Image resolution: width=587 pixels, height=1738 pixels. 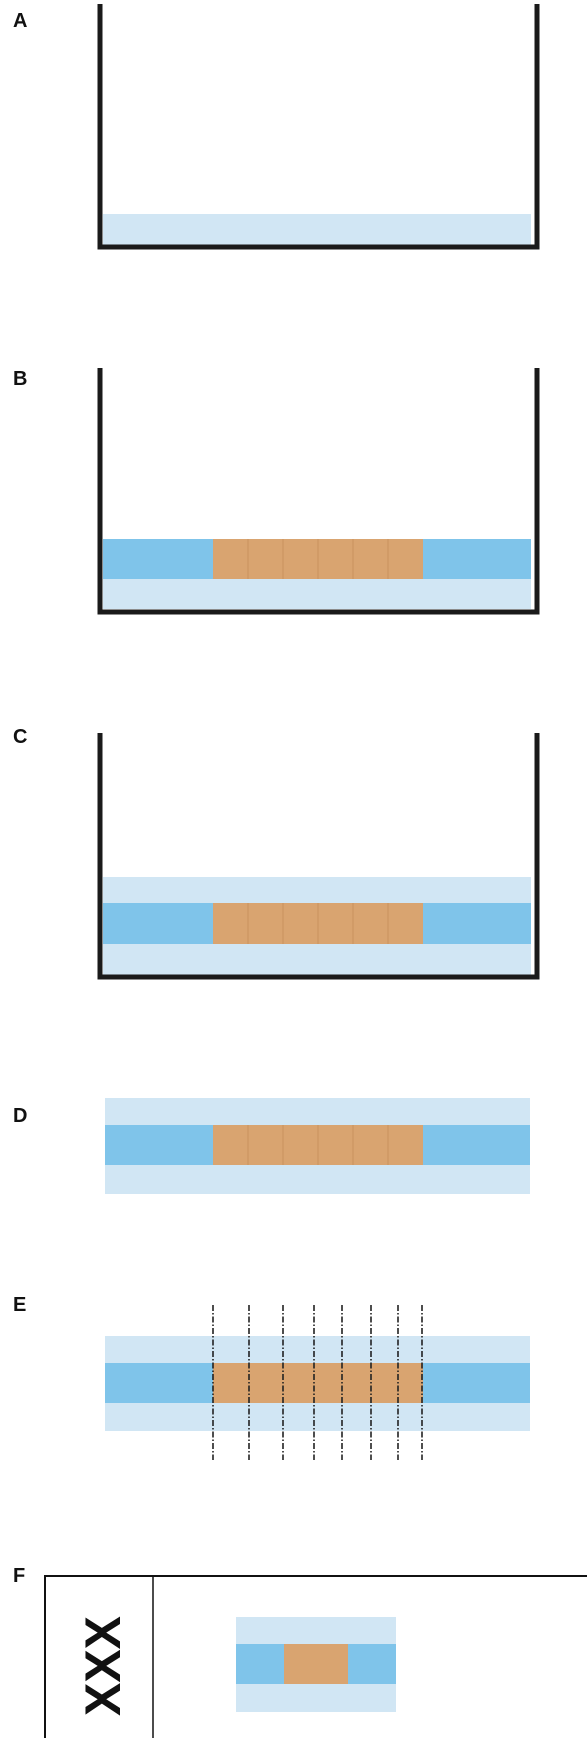 I want to click on panel-a-label: A, so click(x=20, y=21).